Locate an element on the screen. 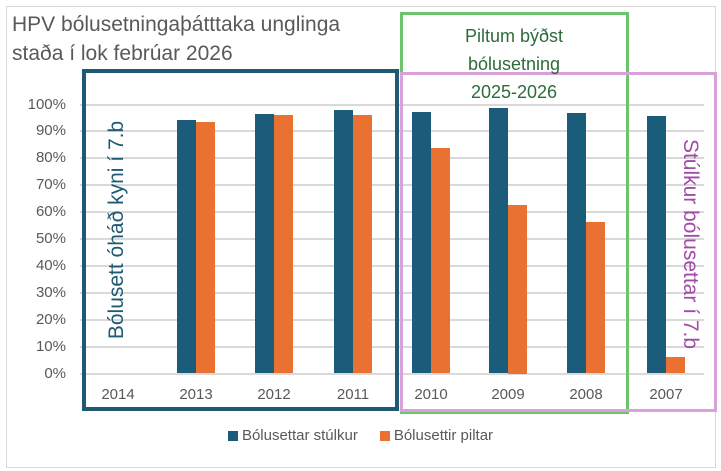 Image resolution: width=721 pixels, height=471 pixels. y-tick-label: 100% is located at coordinates (46, 104).